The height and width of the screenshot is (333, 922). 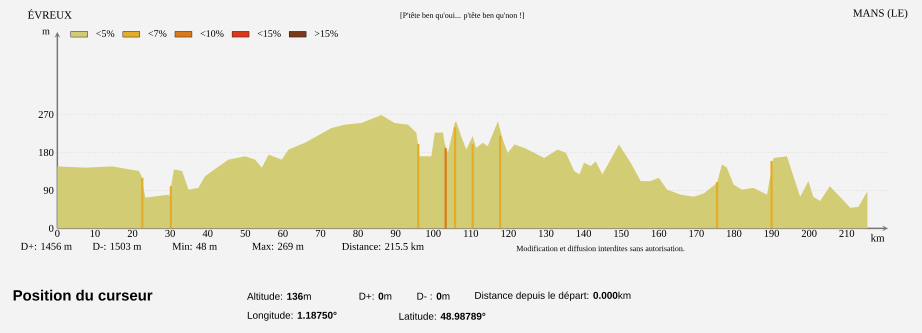 What do you see at coordinates (395, 233) in the screenshot?
I see `x-tick-label: 90` at bounding box center [395, 233].